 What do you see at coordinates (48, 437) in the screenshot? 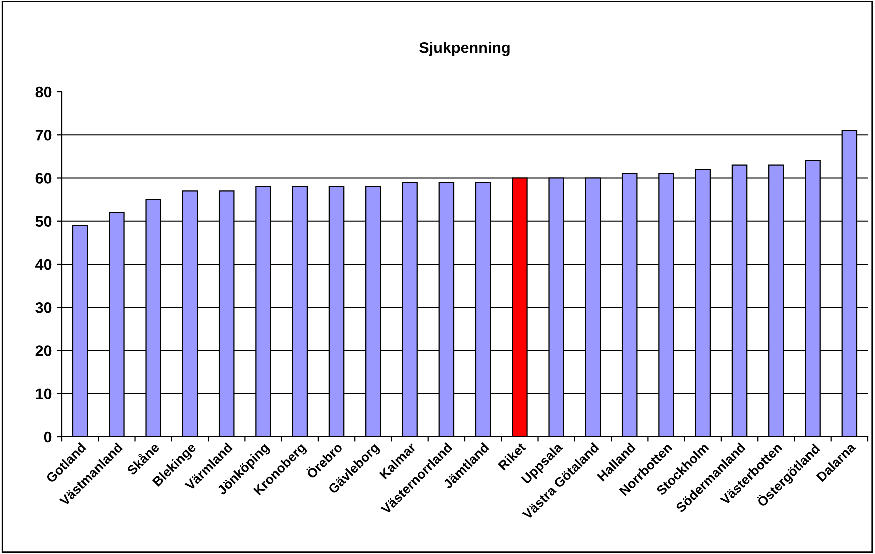
I see `y-tick-label: 0` at bounding box center [48, 437].